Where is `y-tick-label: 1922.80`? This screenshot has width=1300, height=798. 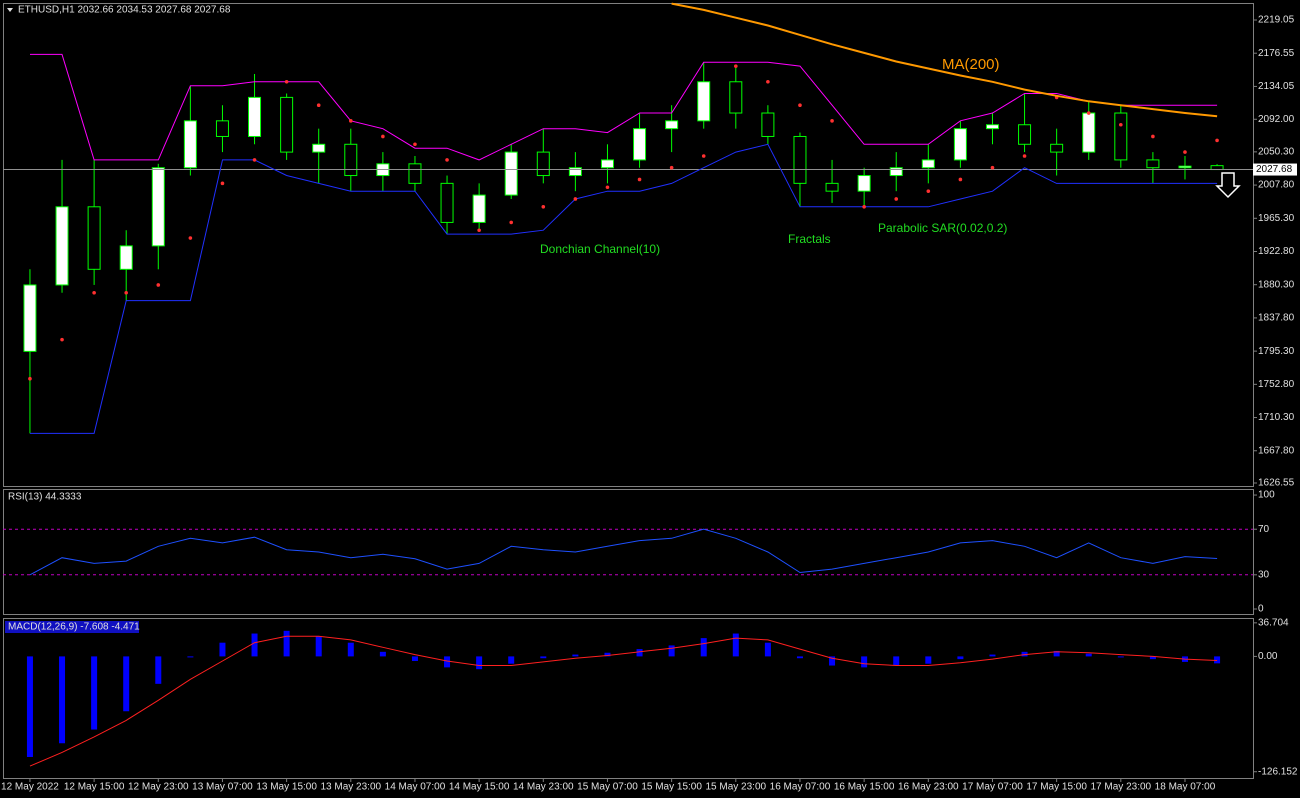
y-tick-label: 1922.80 is located at coordinates (1276, 251).